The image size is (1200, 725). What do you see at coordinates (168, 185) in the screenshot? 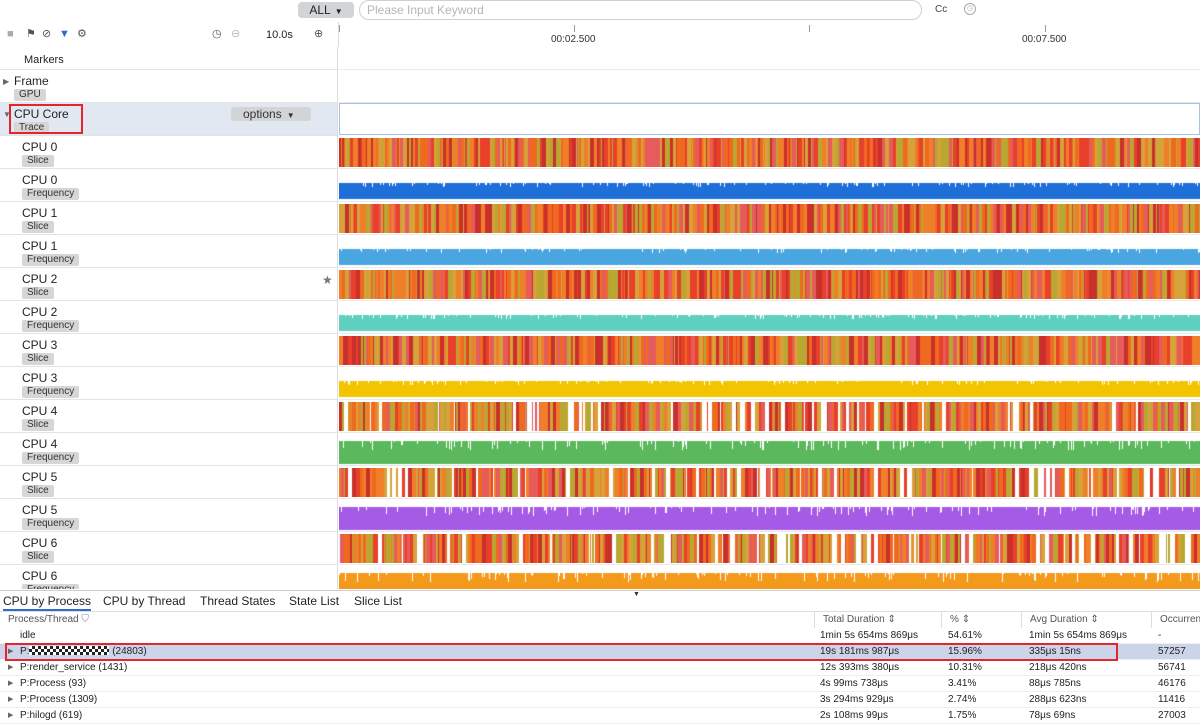
I see `cpu-row: CPU 0 Frequency` at bounding box center [168, 185].